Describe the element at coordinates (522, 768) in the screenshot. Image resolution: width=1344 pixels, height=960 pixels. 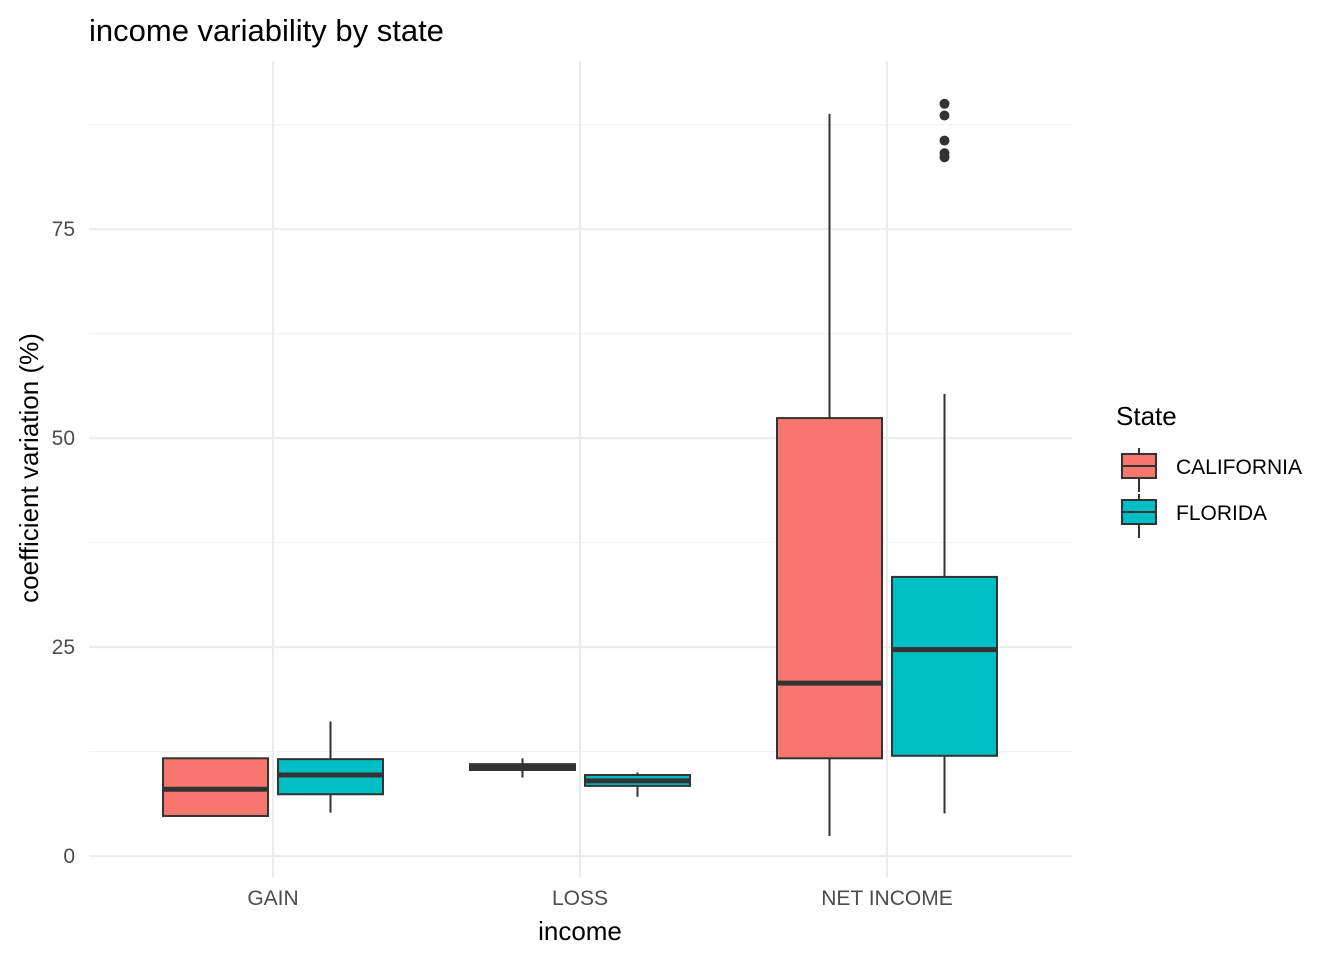
I see `box-california-loss` at that location.